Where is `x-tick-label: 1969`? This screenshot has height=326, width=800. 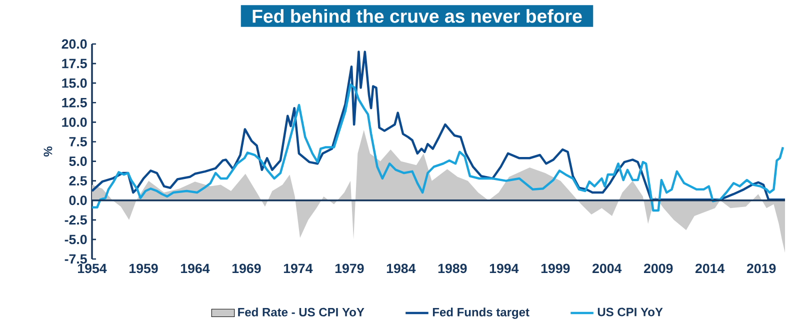
x-tick-label: 1969 is located at coordinates (246, 269).